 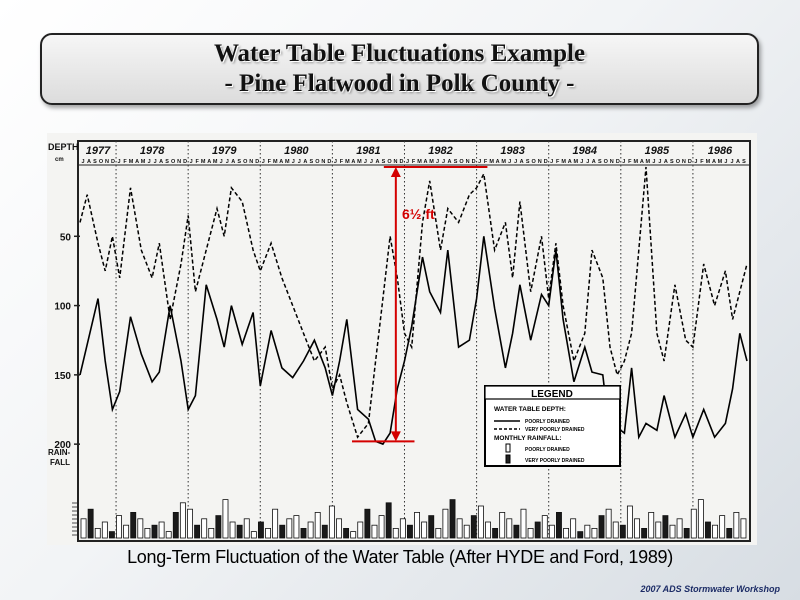 What do you see at coordinates (512, 151) in the screenshot?
I see `year-label: 1983` at bounding box center [512, 151].